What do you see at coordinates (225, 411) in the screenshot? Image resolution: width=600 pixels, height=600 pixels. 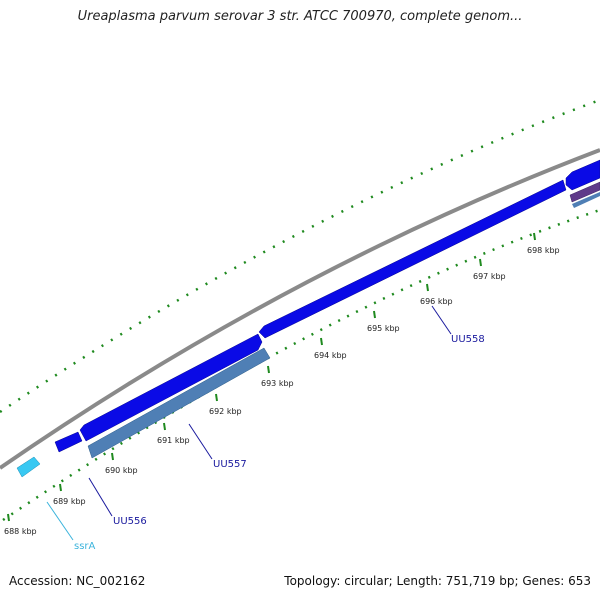 I see `tick-label: 692 kbp` at bounding box center [225, 411].